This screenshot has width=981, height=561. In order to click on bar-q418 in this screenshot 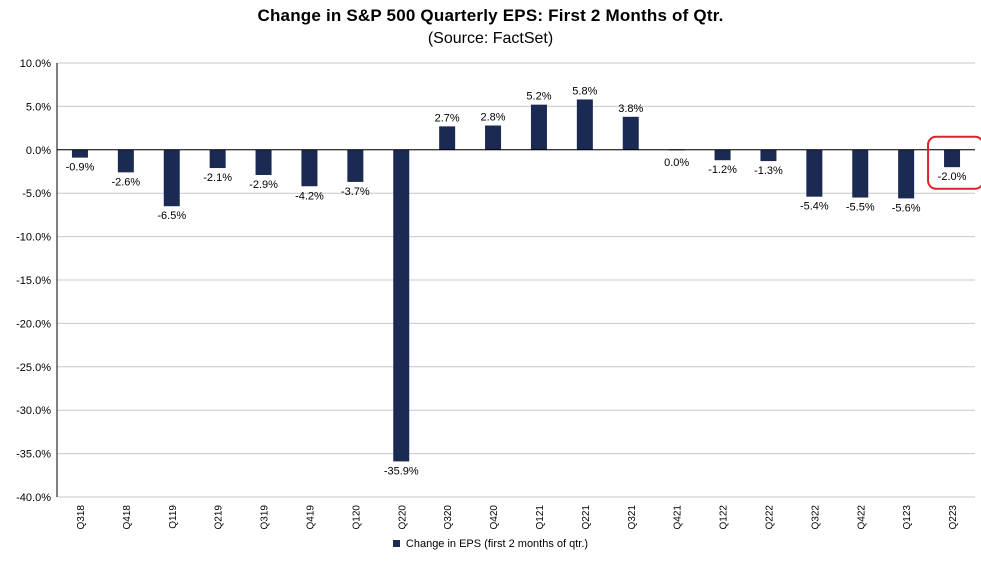, I will do `click(125, 161)`.